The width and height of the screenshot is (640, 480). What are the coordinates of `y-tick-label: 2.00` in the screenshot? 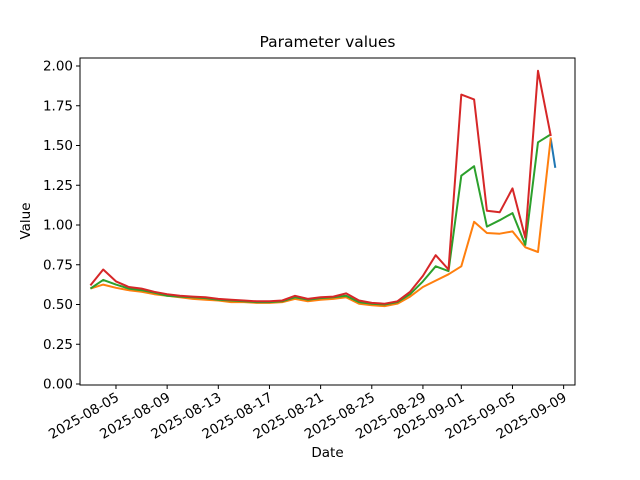 It's located at (58, 67).